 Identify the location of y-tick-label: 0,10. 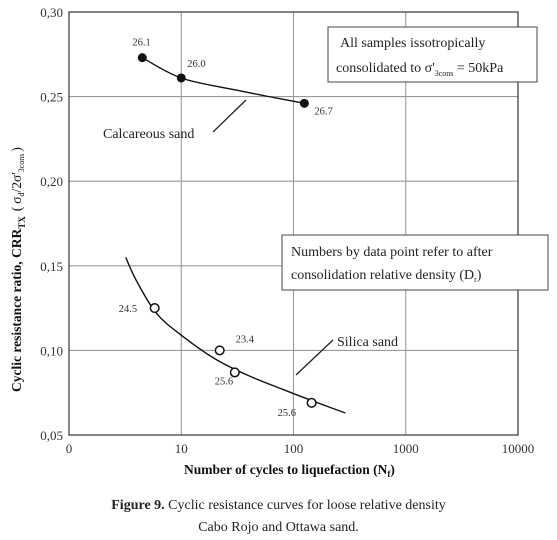
(51, 350).